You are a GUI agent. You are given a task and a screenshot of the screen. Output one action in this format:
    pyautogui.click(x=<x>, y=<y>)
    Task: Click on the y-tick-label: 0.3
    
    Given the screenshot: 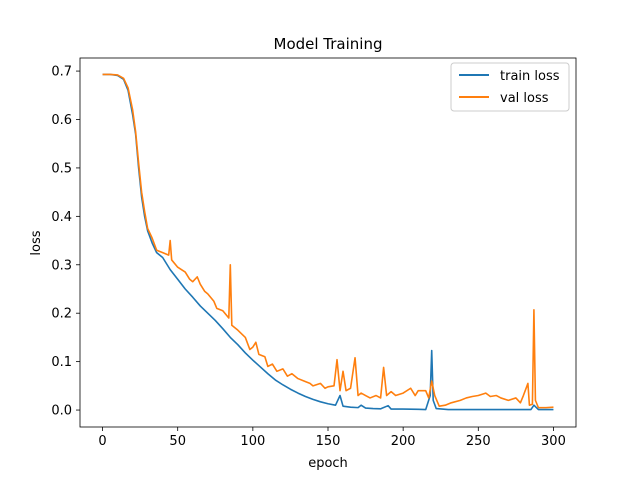 What is the action you would take?
    pyautogui.click(x=61, y=265)
    